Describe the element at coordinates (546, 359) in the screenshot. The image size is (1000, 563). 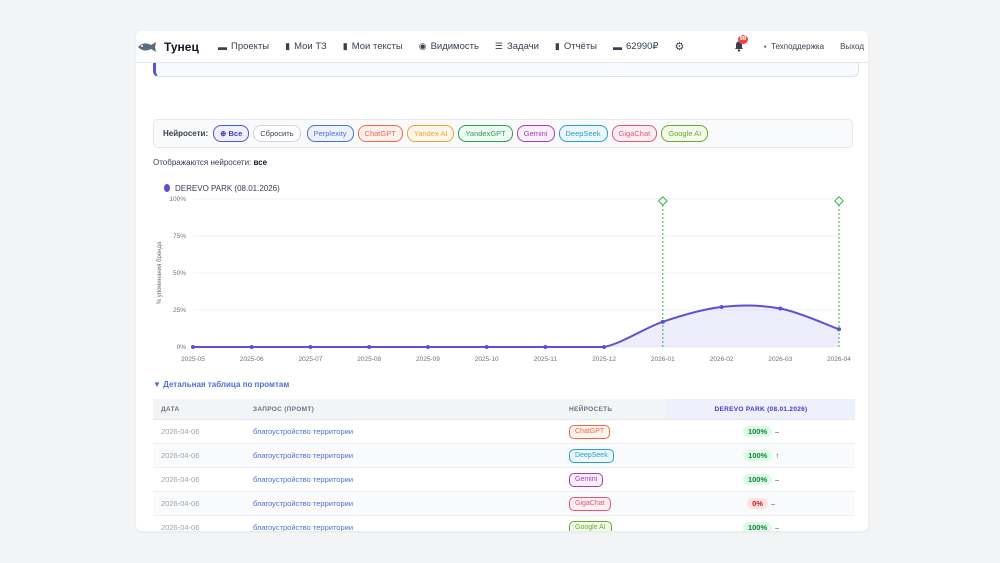
I see `x-tick-label: 2025-11` at that location.